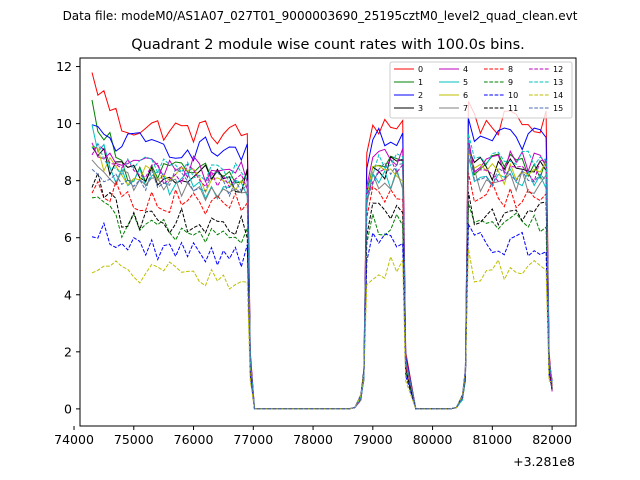 The height and width of the screenshot is (480, 640). I want to click on legend-box, so click(481, 90).